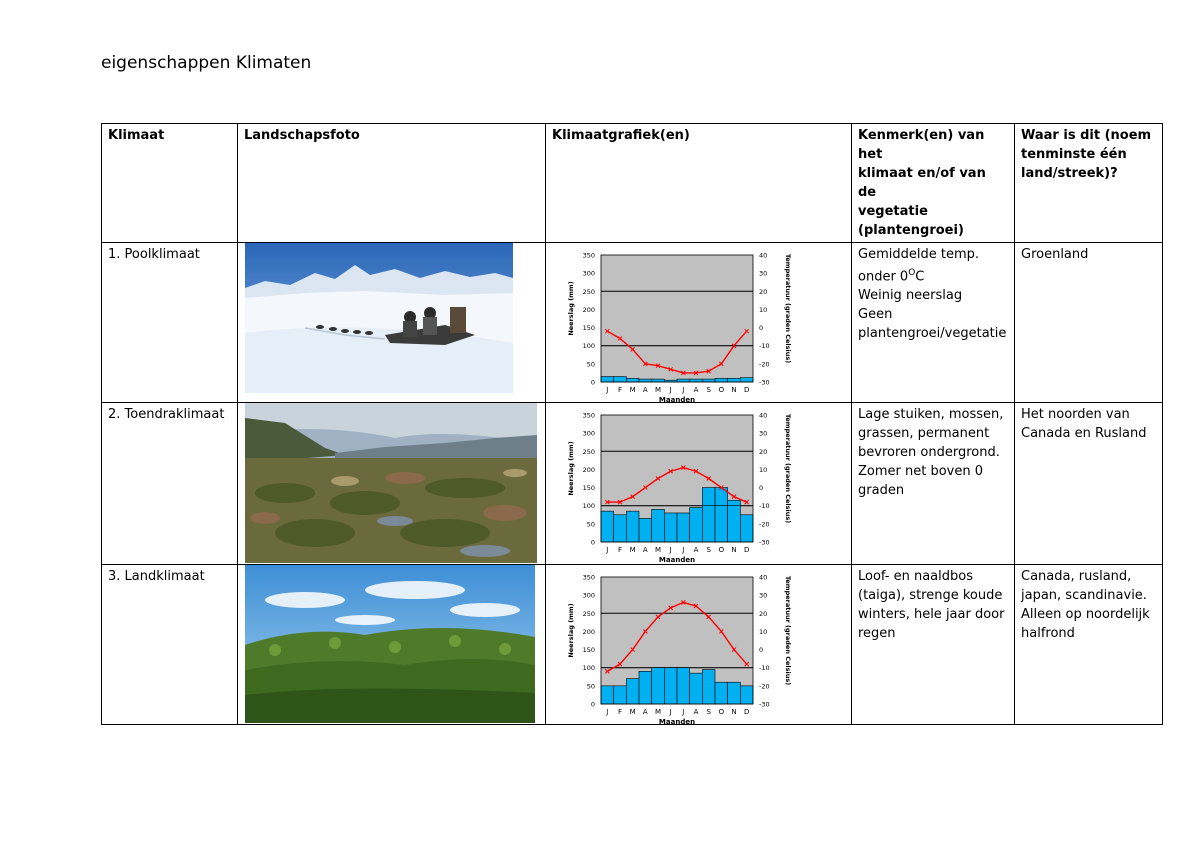 Image resolution: width=1200 pixels, height=849 pixels. Describe the element at coordinates (391, 483) in the screenshot. I see `landscape-photo-tundra` at that location.